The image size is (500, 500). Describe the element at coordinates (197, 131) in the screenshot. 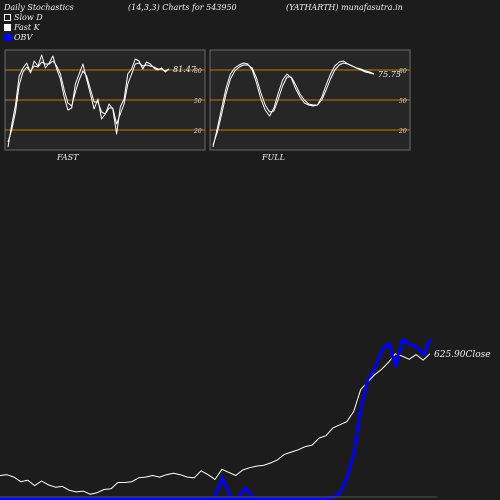

I see `fast-level-label: 20` at that location.